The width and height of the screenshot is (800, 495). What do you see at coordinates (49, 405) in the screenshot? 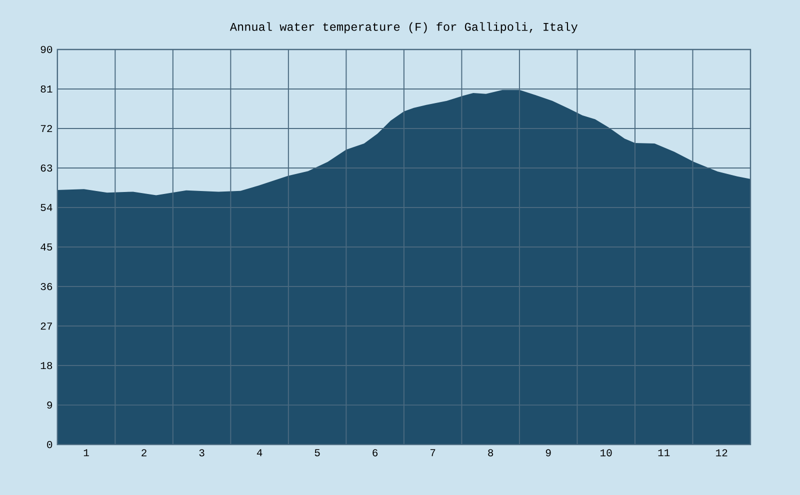
I see `y-tick-label: 9` at bounding box center [49, 405].